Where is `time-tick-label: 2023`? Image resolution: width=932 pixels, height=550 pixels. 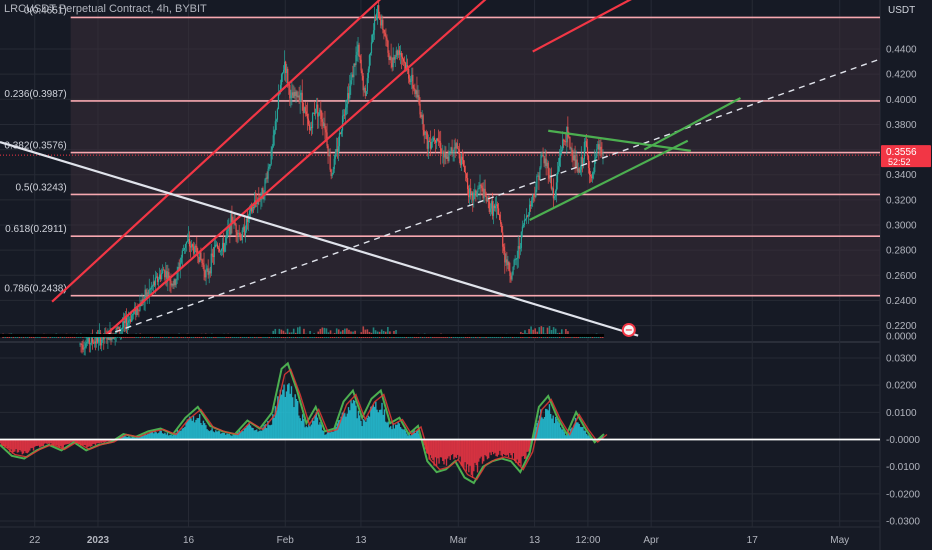
time-tick-label: 2023 is located at coordinates (98, 540).